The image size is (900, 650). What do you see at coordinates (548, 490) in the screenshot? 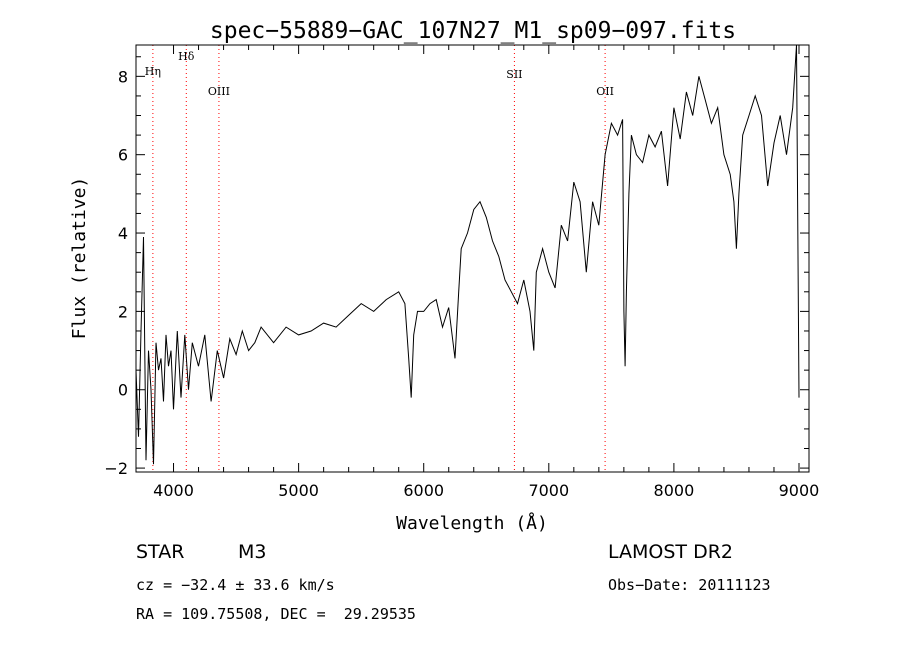
I see `x-tick-label: 7000` at bounding box center [548, 490].